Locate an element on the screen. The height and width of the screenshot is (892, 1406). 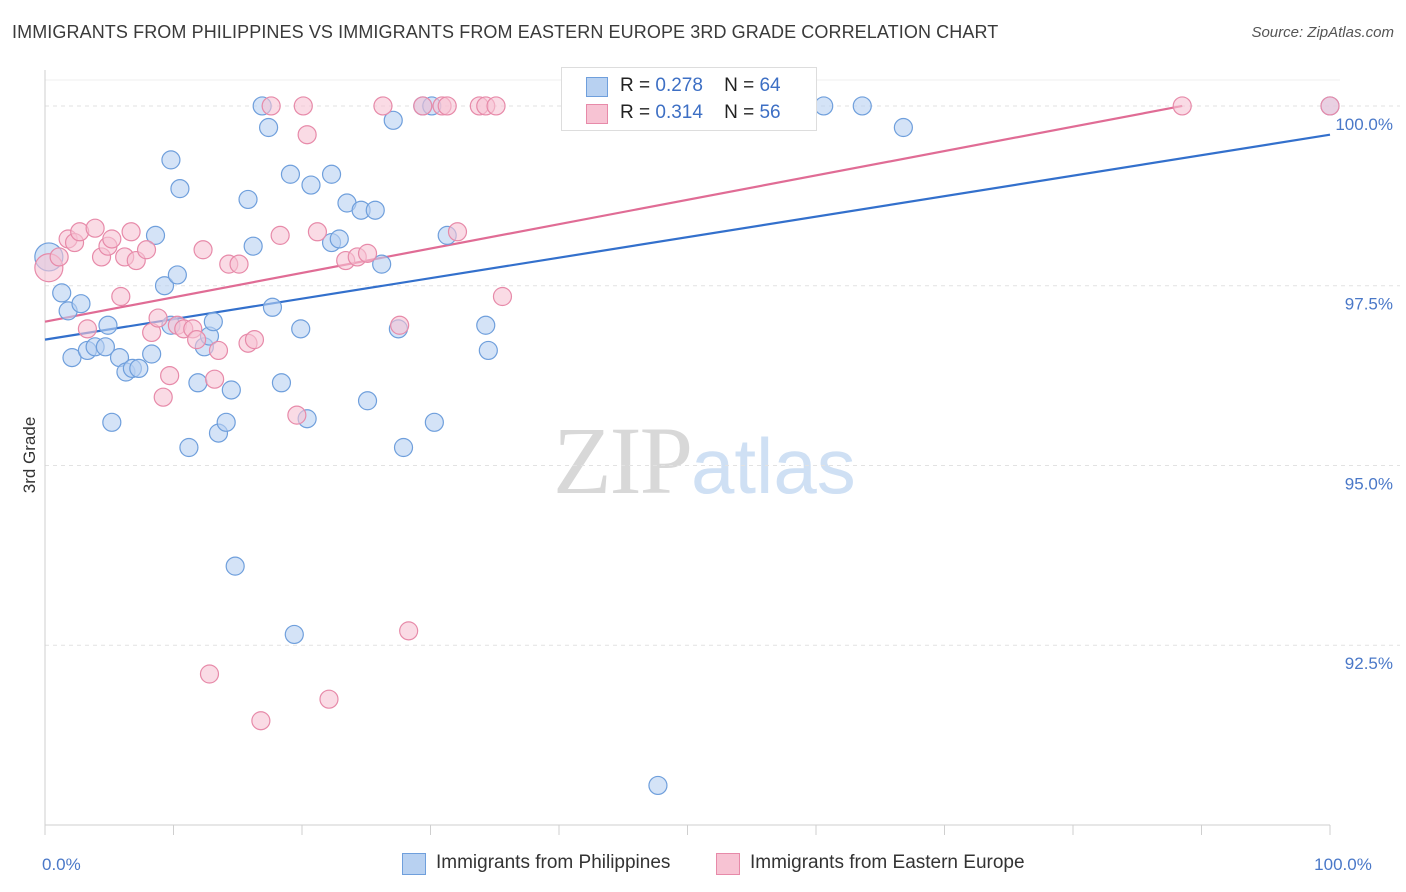
x-tick-label: 0.0% is located at coordinates (61, 864).